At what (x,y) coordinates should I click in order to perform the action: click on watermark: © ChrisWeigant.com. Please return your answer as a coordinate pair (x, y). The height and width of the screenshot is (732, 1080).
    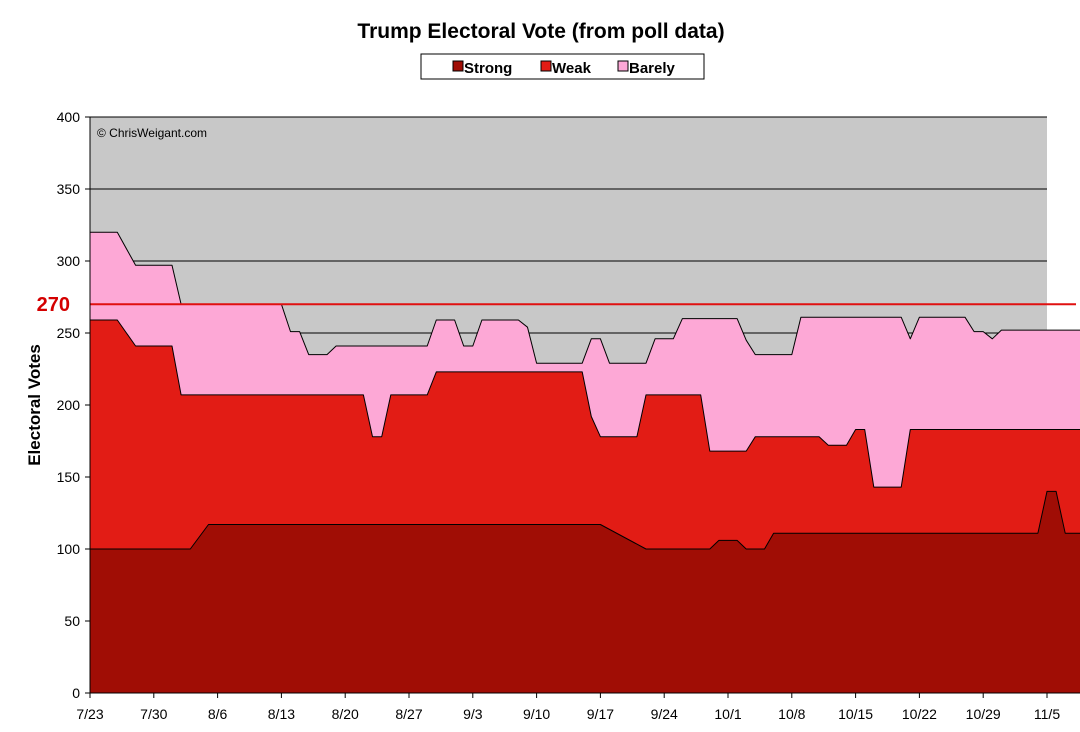
    Looking at the image, I should click on (152, 133).